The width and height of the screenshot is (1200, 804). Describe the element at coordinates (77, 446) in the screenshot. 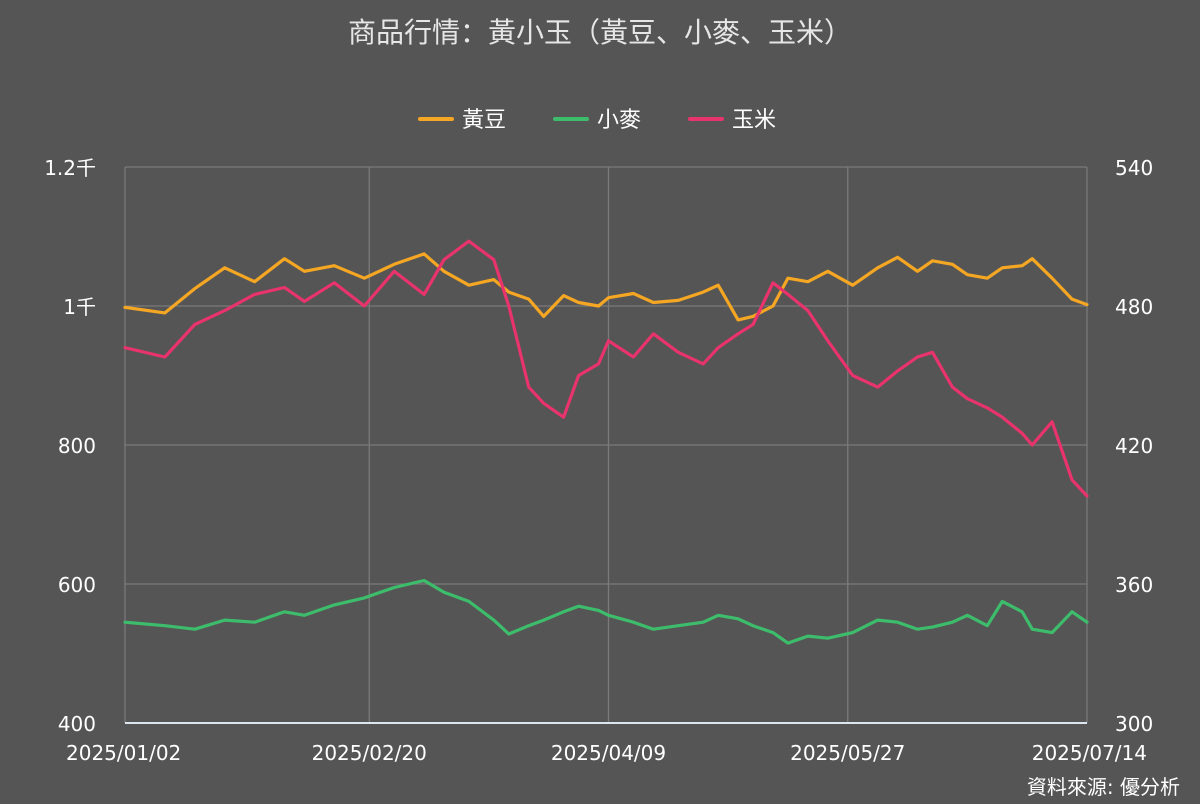

I see `left-tick-label: 800` at that location.